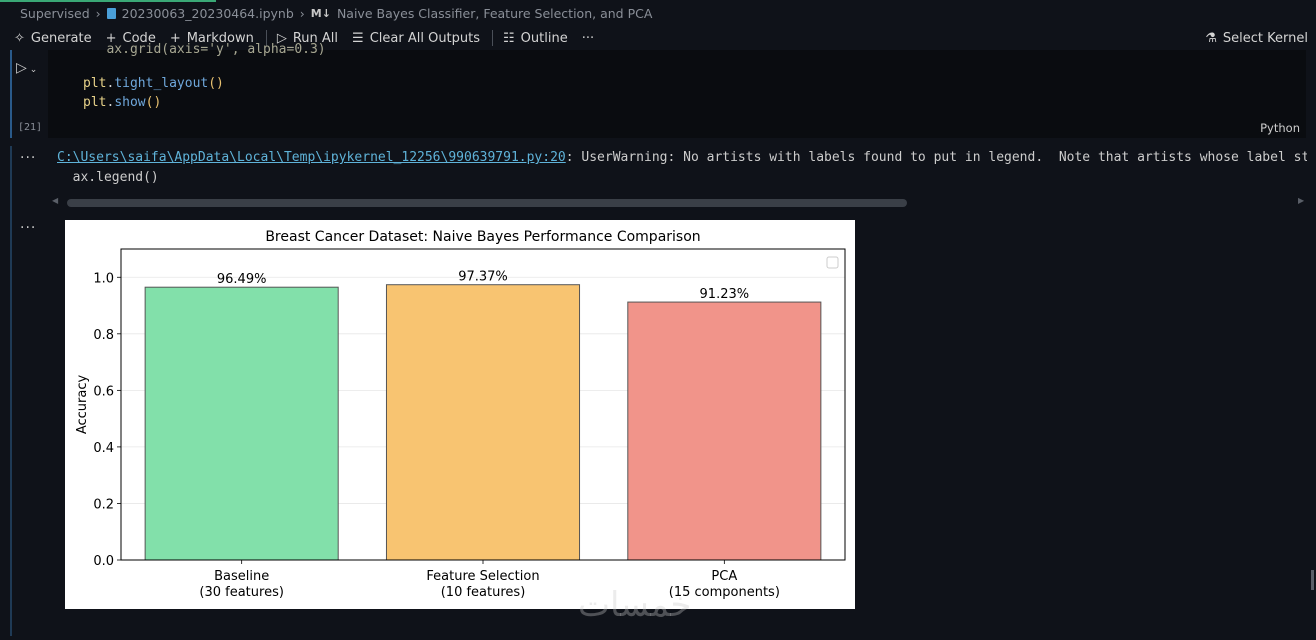 The width and height of the screenshot is (1316, 640). Describe the element at coordinates (482, 576) in the screenshot. I see `x-tick-label: Feature Selection` at that location.